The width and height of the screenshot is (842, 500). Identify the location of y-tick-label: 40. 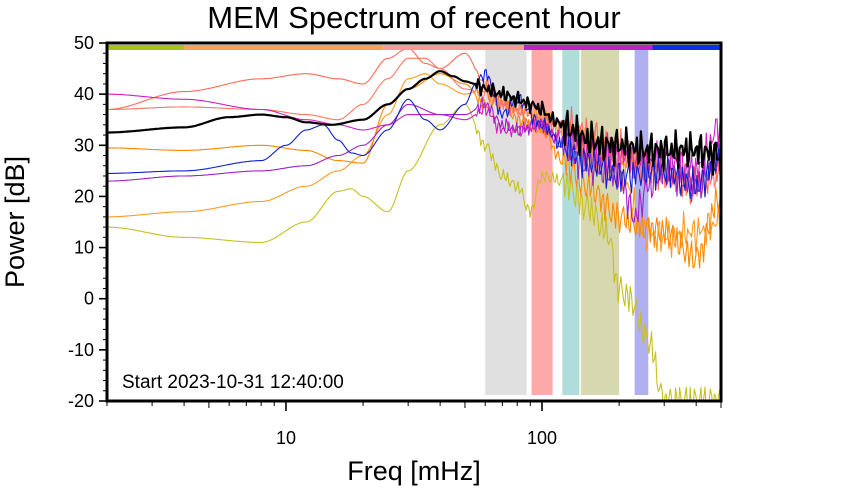
(84, 94).